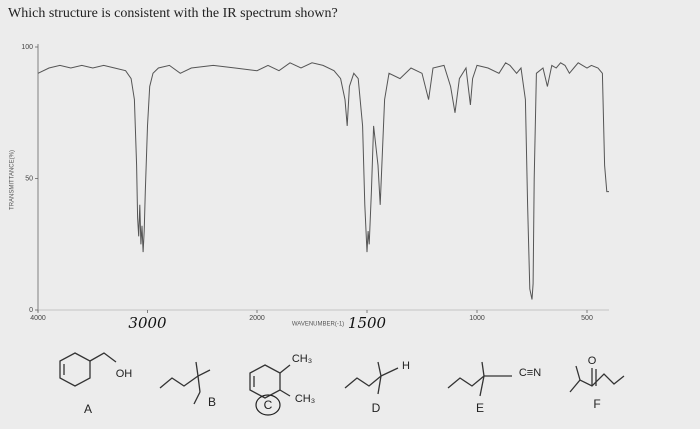  Describe the element at coordinates (592, 361) in the screenshot. I see `atom-label: O` at that location.